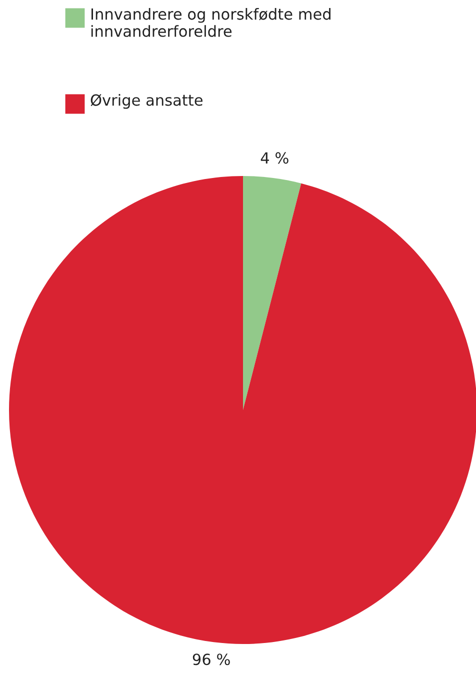 This screenshot has width=476, height=687. Describe the element at coordinates (210, 22) in the screenshot. I see `legend-label: Innvandrere og norskfødte med innvandrerforeldre` at that location.